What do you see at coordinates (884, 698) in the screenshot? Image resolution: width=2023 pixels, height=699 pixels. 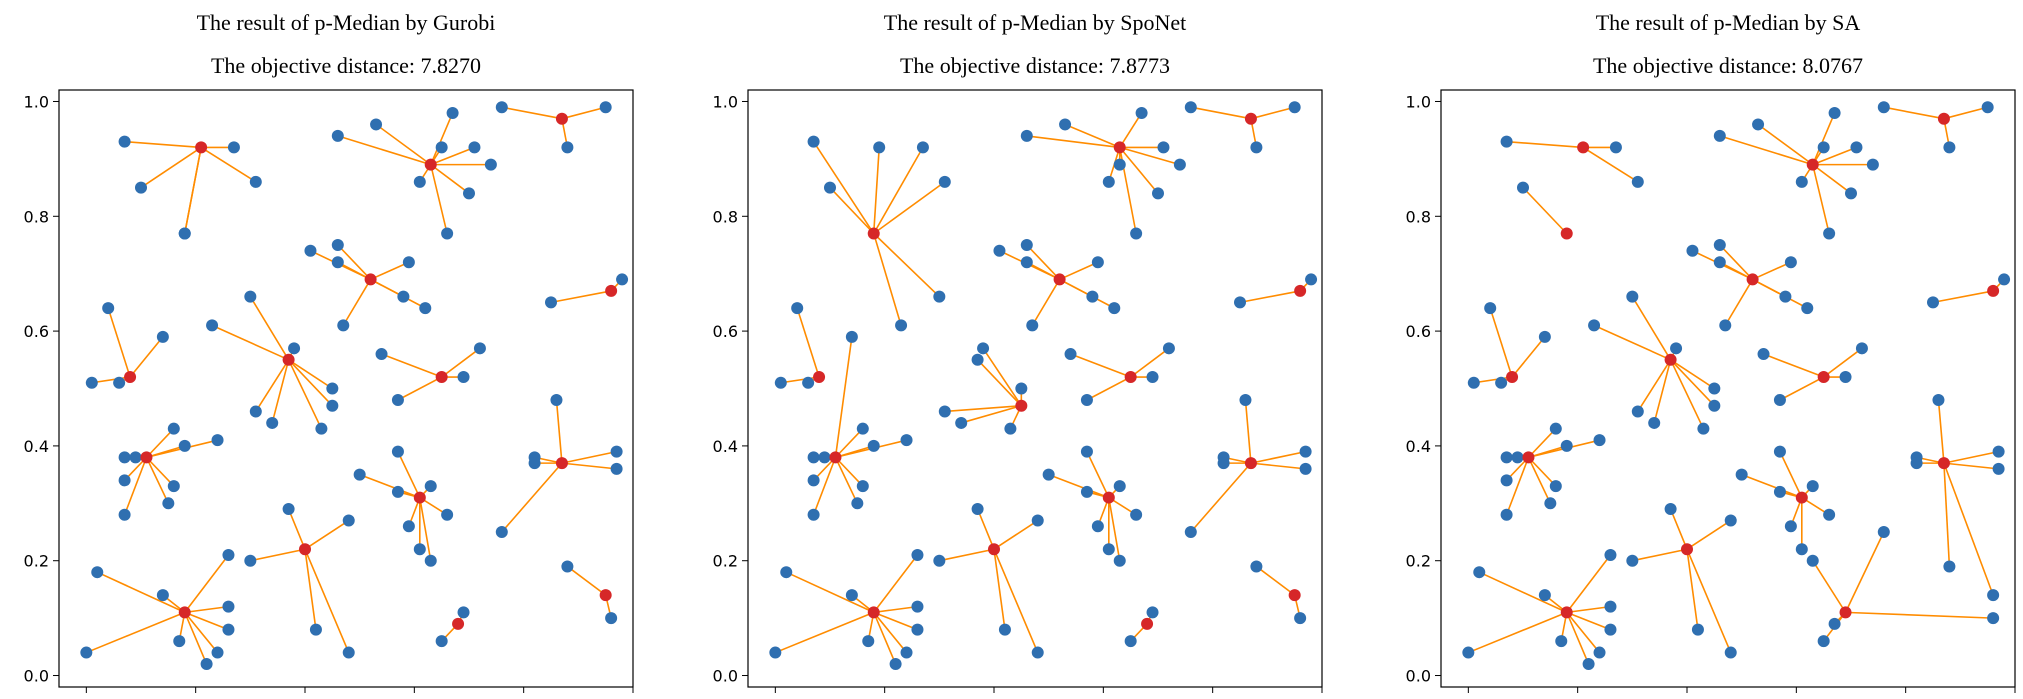 I see `x-tick-label: 0.2` at bounding box center [884, 698].